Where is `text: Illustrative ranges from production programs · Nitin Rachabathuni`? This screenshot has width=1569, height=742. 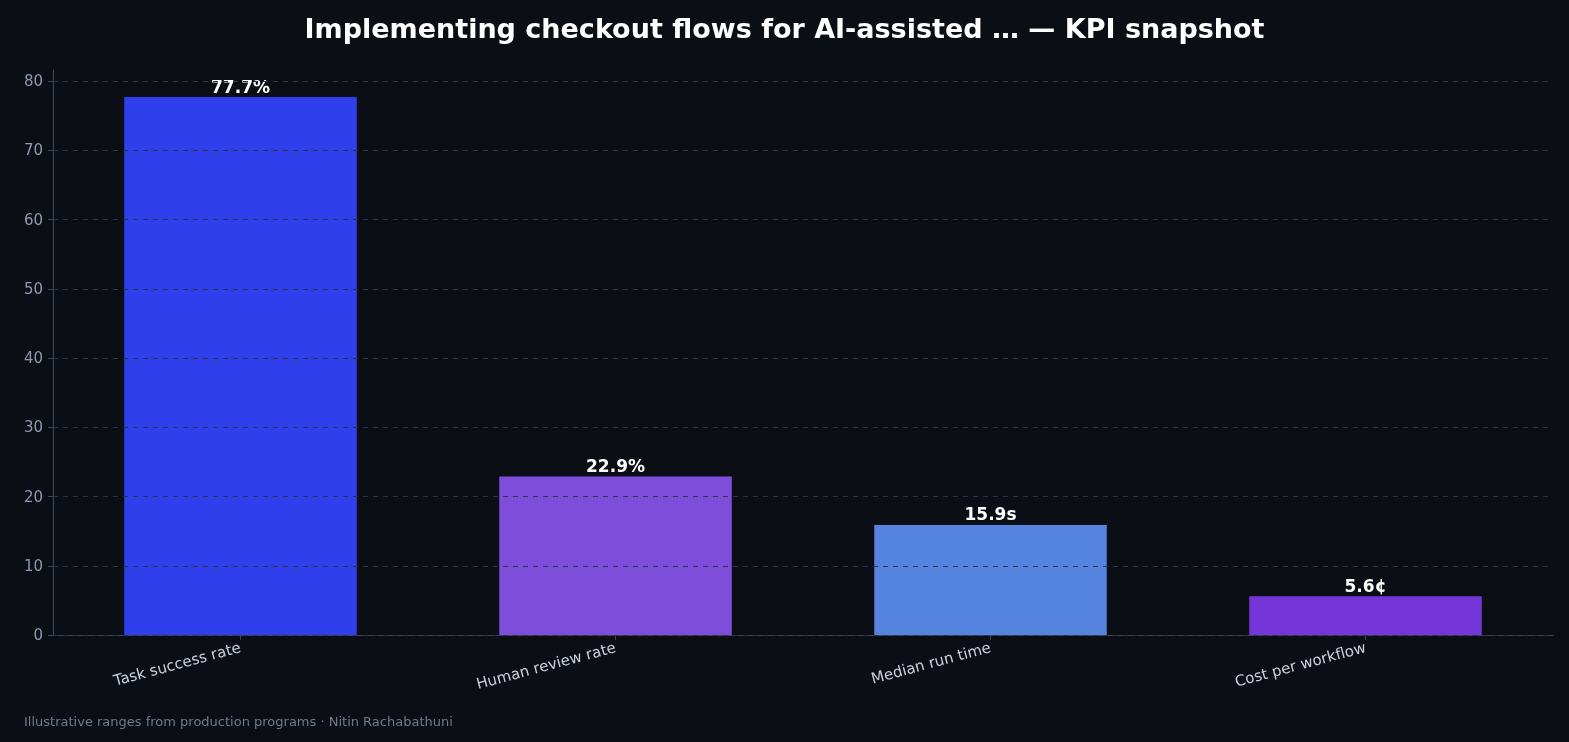 text: Illustrative ranges from production programs · Nitin Rachabathuni is located at coordinates (238, 721).